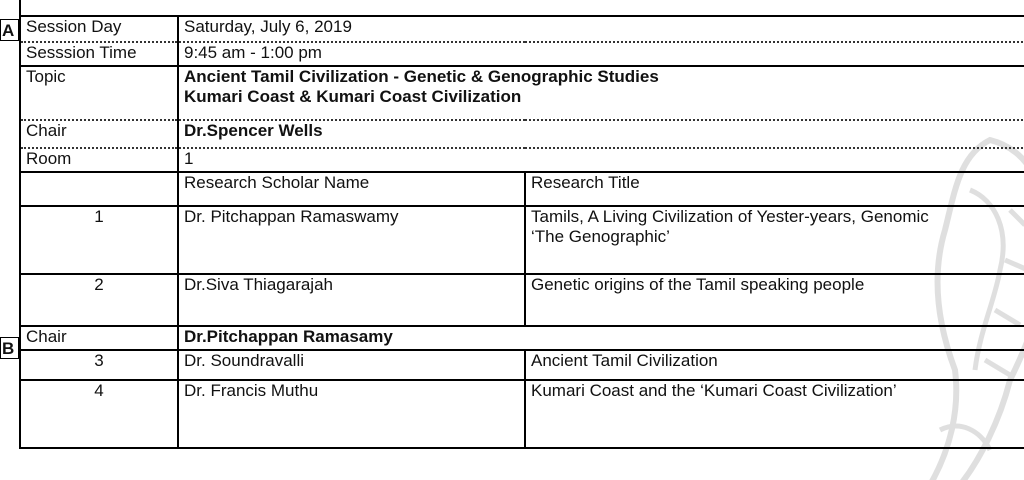  Describe the element at coordinates (99, 240) in the screenshot. I see `presentation-number: 1` at that location.